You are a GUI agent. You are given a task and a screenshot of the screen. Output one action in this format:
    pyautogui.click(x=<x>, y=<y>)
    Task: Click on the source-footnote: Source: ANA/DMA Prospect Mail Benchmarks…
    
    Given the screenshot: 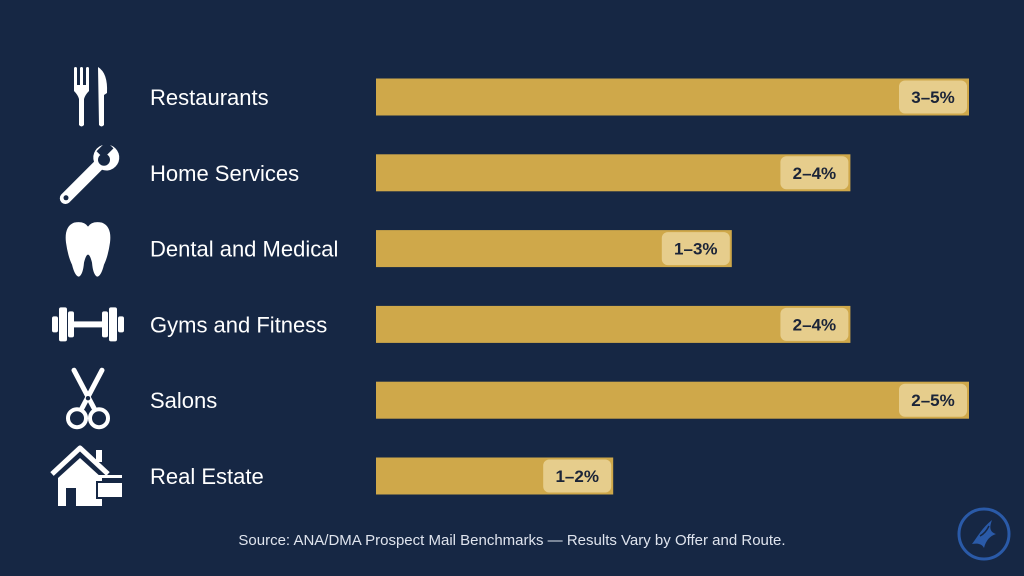 What is the action you would take?
    pyautogui.click(x=512, y=540)
    